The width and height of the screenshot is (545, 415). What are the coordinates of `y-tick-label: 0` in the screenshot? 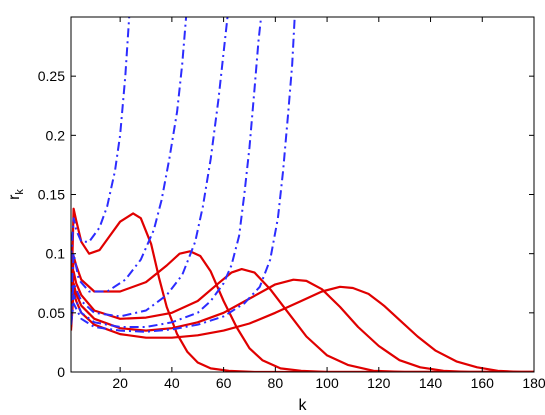 It's located at (61, 372).